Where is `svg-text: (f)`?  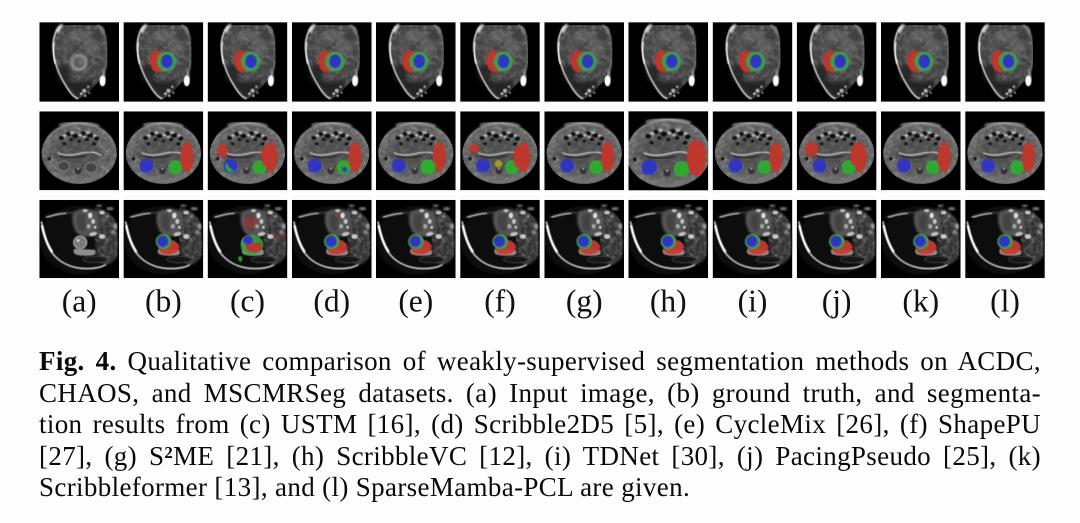
svg-text: (f) is located at coordinates (499, 301).